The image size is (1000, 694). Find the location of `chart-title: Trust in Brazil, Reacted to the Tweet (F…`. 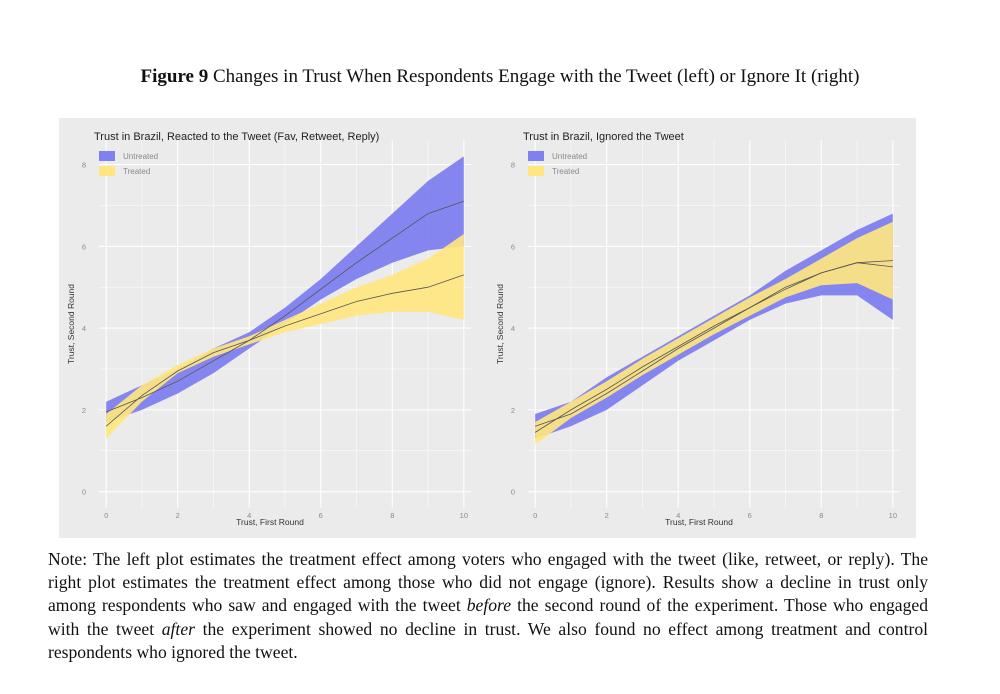

chart-title: Trust in Brazil, Reacted to the Tweet (F… is located at coordinates (236, 137).